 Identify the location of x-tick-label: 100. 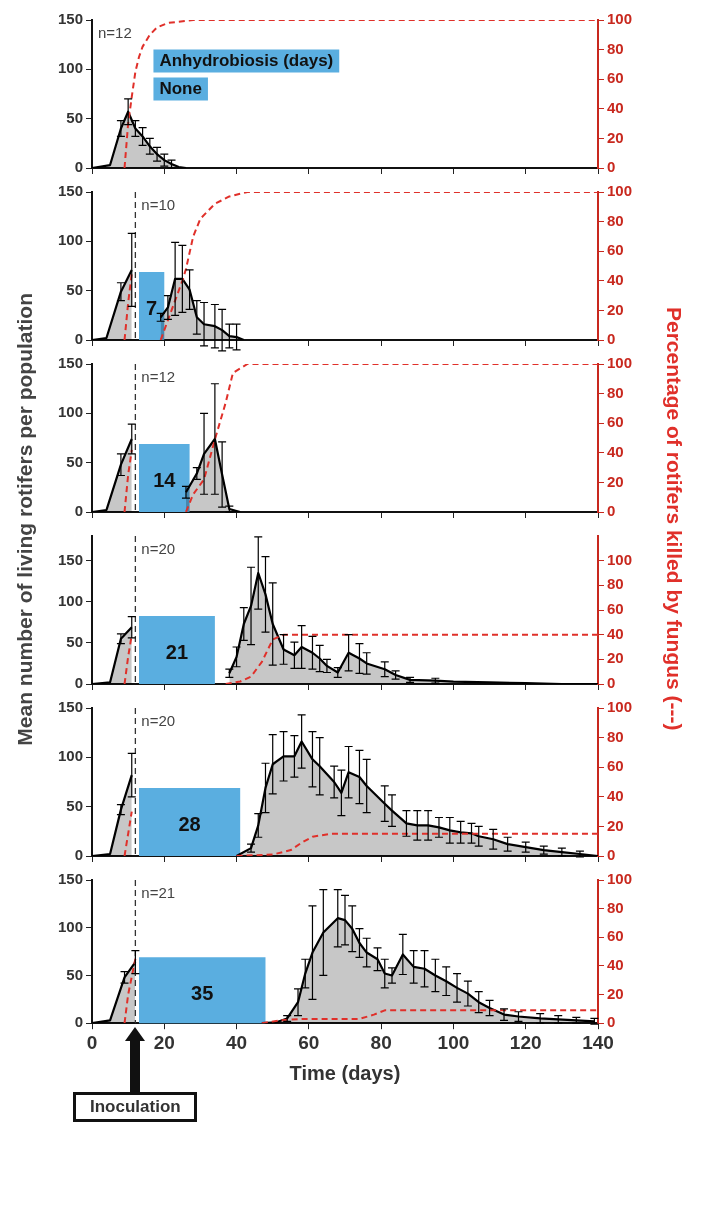
(453, 1042).